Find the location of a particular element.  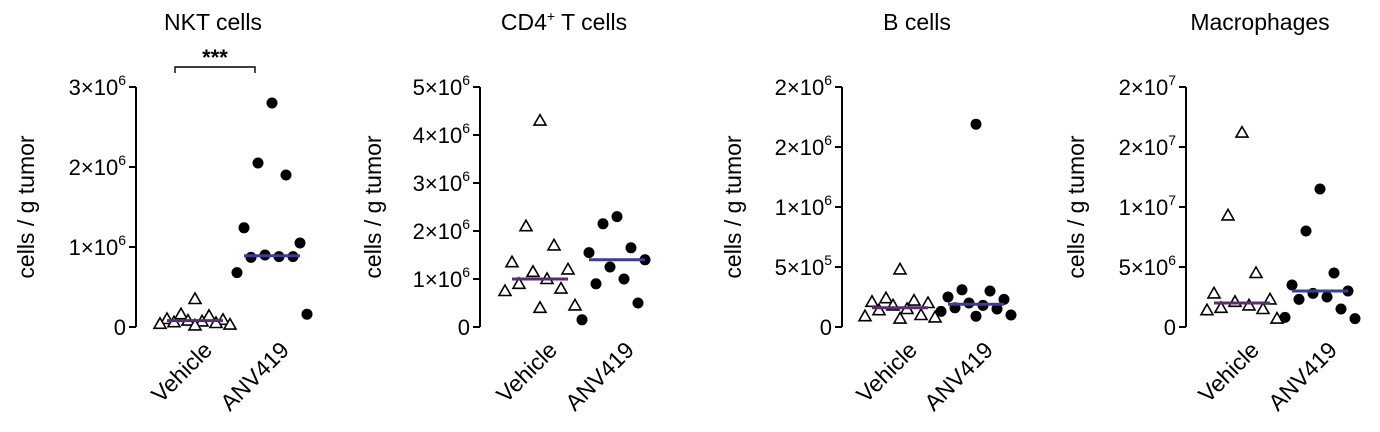

chart-title: B cells is located at coordinates (917, 22).